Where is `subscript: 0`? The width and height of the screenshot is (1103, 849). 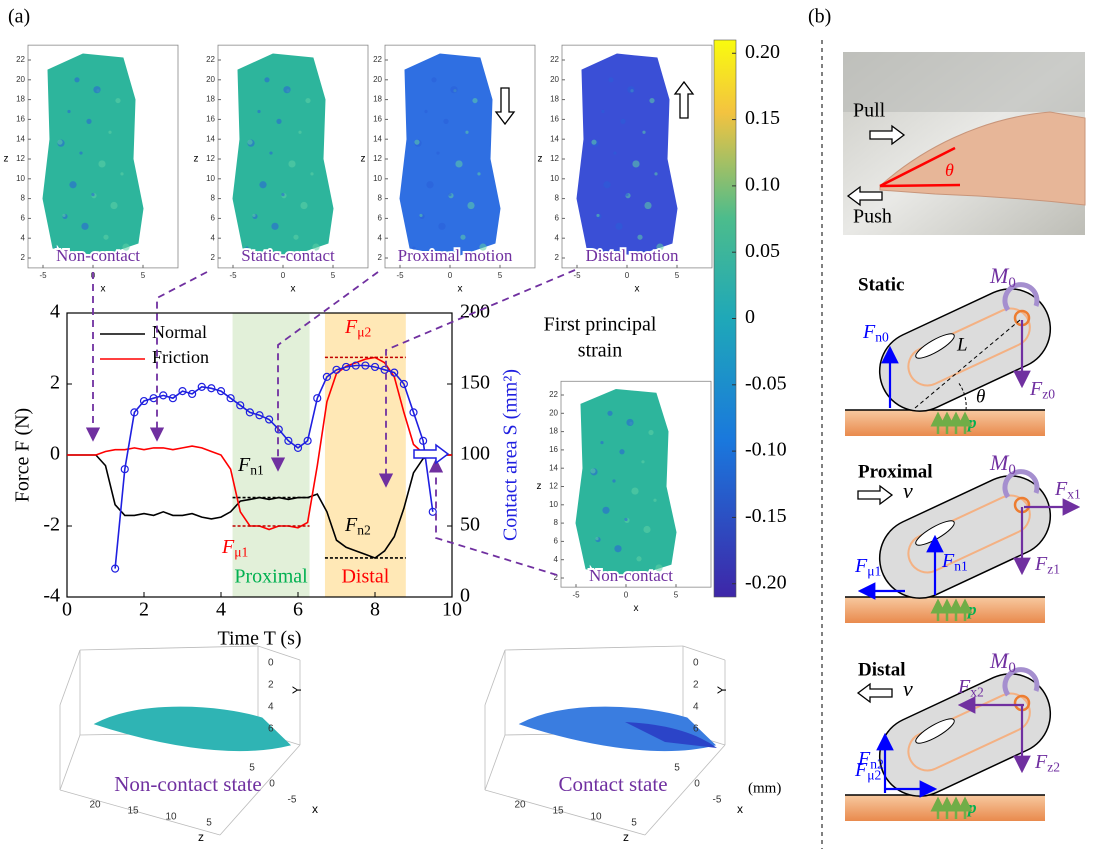
subscript: 0 is located at coordinates (1011, 284).